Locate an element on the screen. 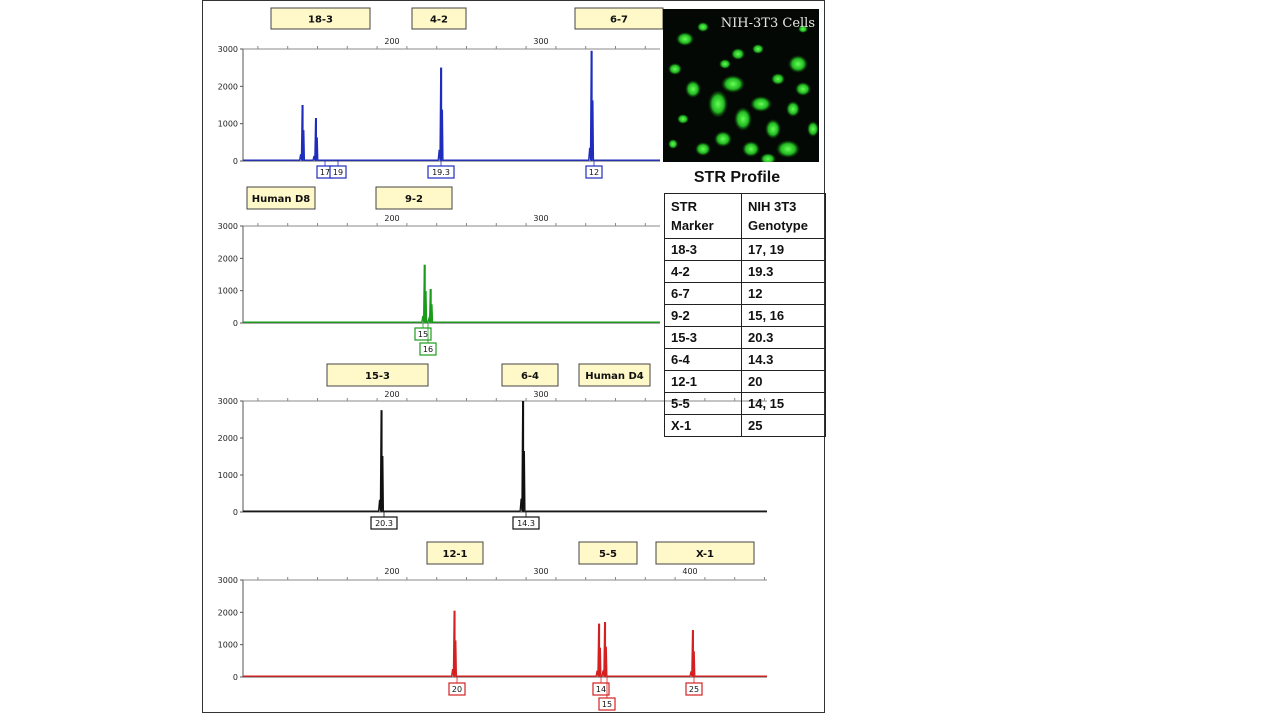 The width and height of the screenshot is (1280, 720). allele-label: 19.3 is located at coordinates (441, 172).